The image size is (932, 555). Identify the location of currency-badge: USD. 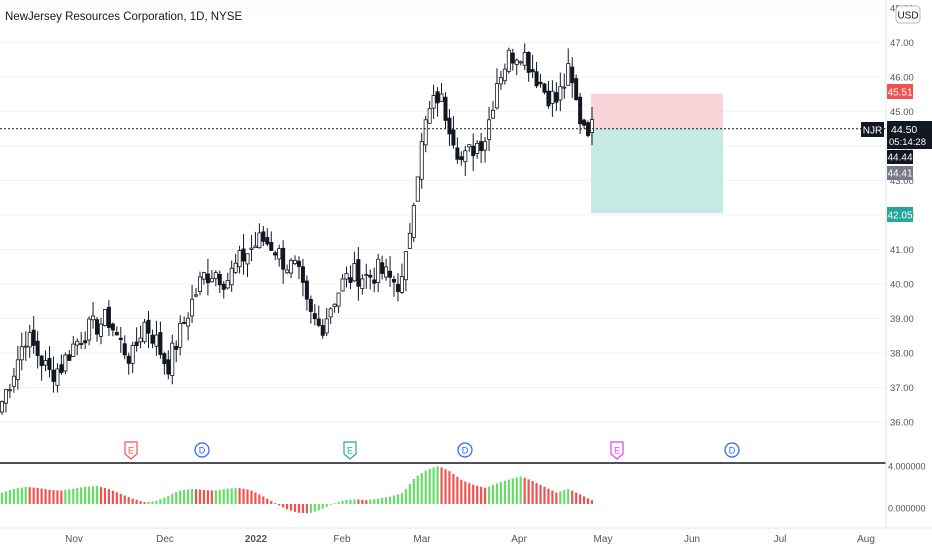
(908, 14).